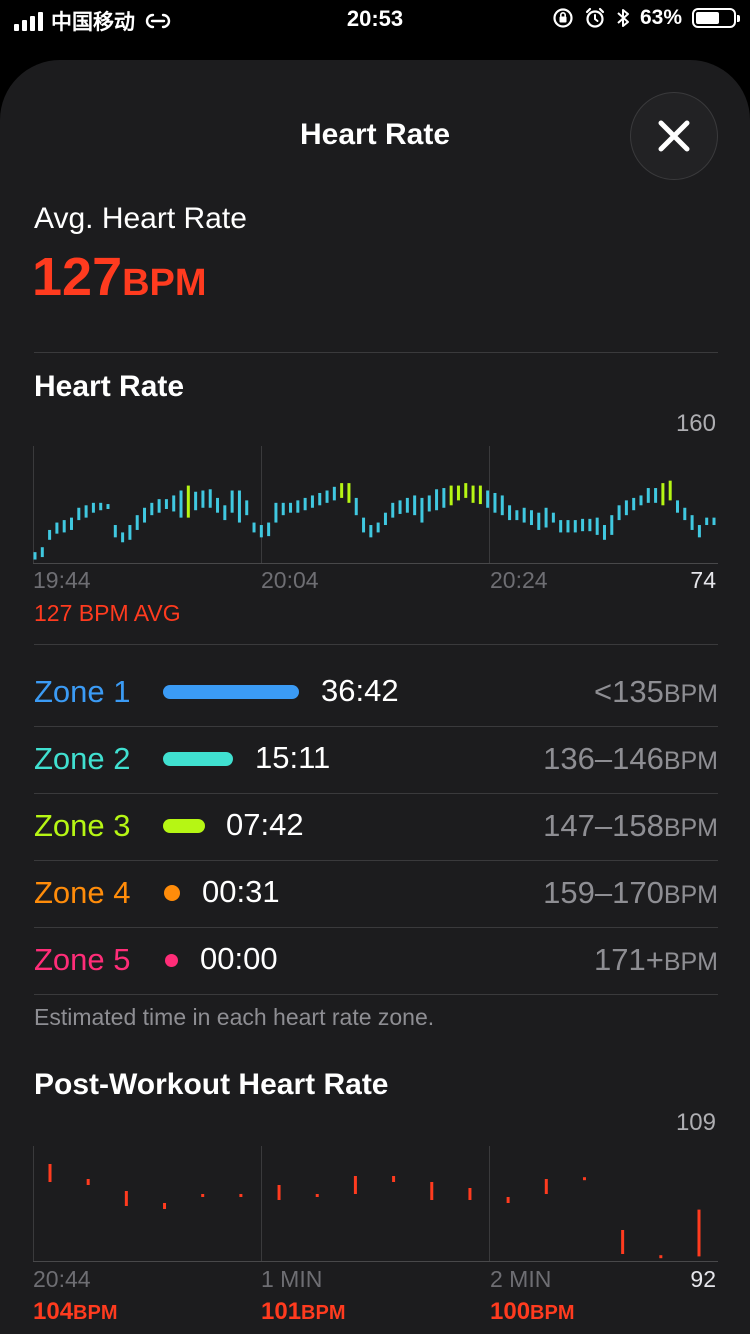 This screenshot has height=1334, width=750. Describe the element at coordinates (234, 1017) in the screenshot. I see `zone-note: Estimated time in each heart rate zone.` at that location.